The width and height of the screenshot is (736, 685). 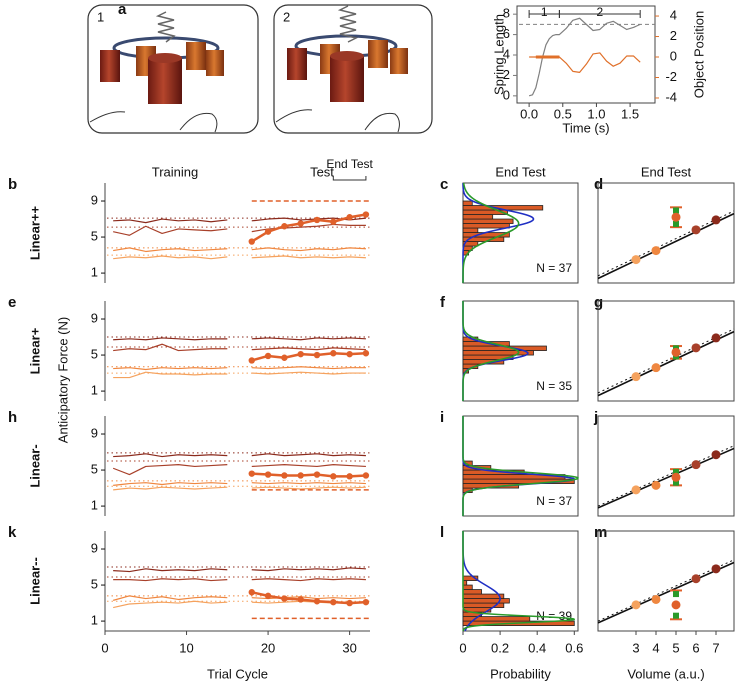 What do you see at coordinates (673, 14) in the screenshot?
I see `y2-tick-label: 4` at bounding box center [673, 14].